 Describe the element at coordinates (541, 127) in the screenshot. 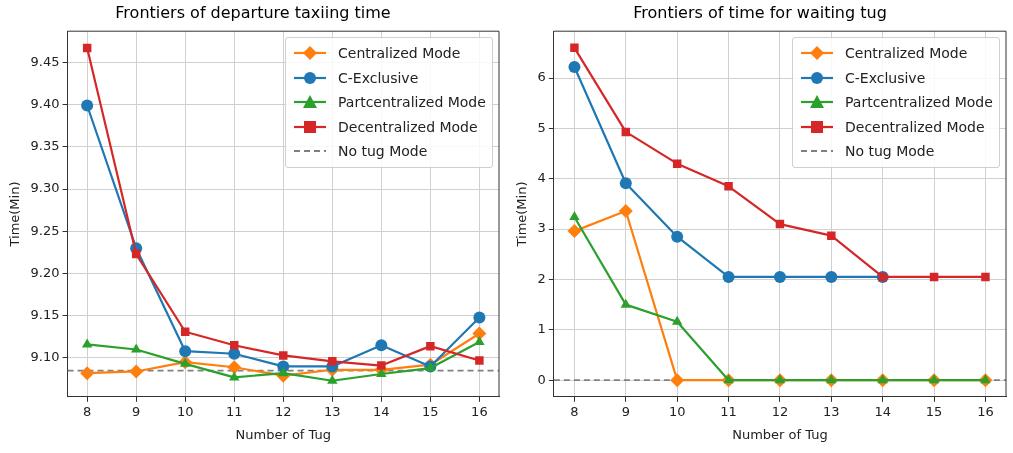

I see `y-tick-label: 5` at that location.